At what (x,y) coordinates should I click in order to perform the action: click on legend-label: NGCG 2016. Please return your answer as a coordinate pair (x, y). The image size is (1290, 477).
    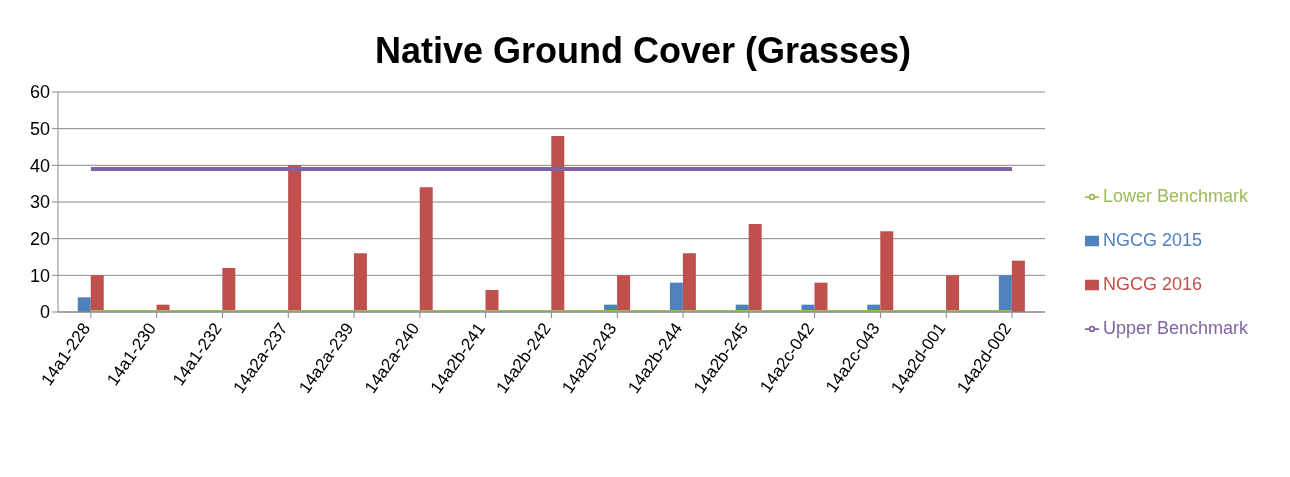
    Looking at the image, I should click on (1152, 284).